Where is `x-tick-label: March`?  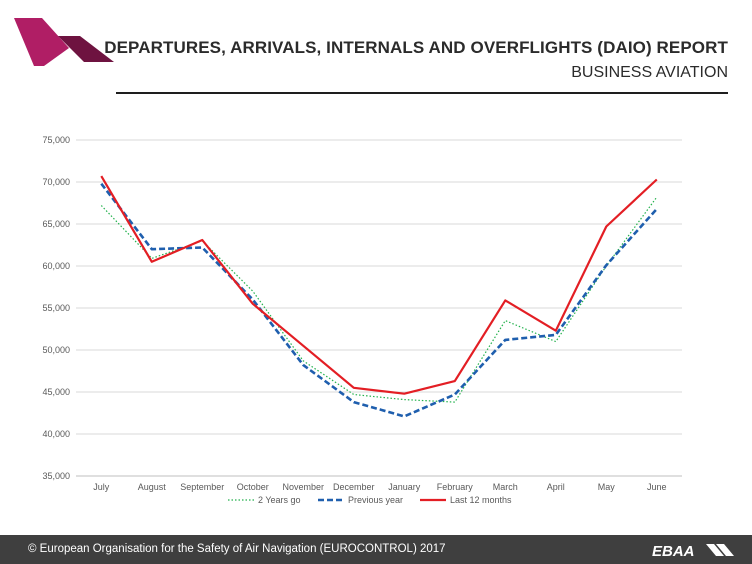 x-tick-label: March is located at coordinates (505, 487).